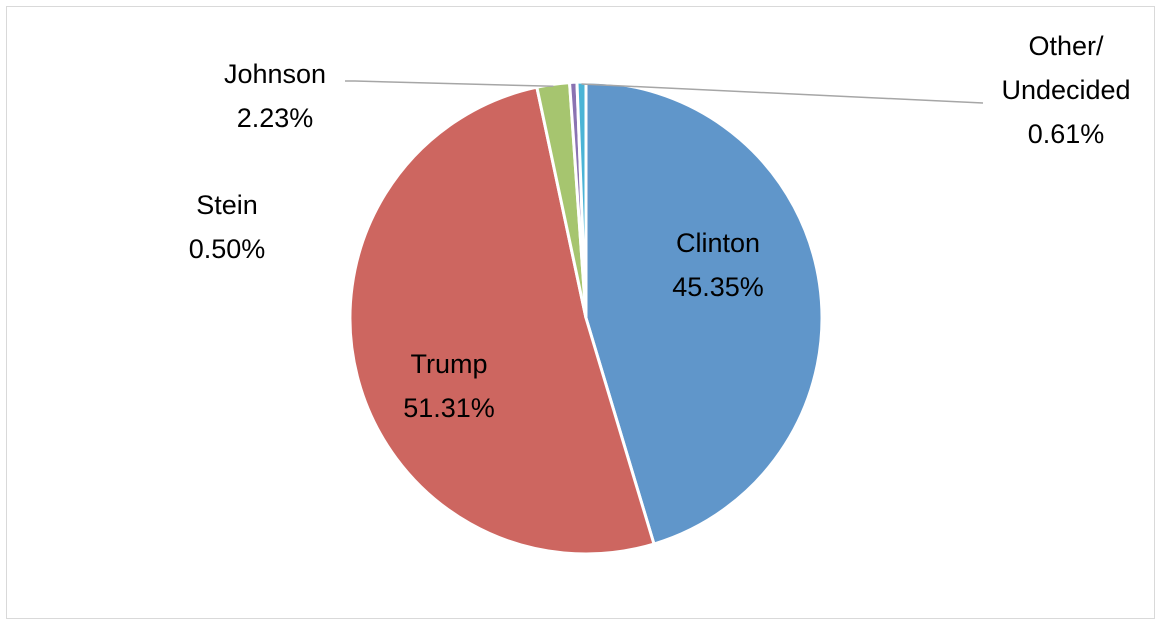 This screenshot has height=623, width=1159. Describe the element at coordinates (275, 74) in the screenshot. I see `slice-label-name: Johnson` at that location.